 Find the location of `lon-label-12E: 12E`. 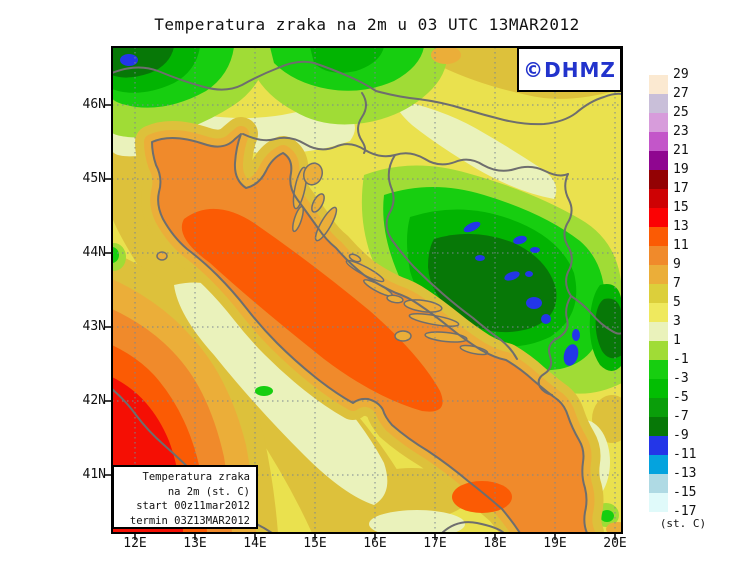

lon-label-12E: 12E is located at coordinates (135, 543).